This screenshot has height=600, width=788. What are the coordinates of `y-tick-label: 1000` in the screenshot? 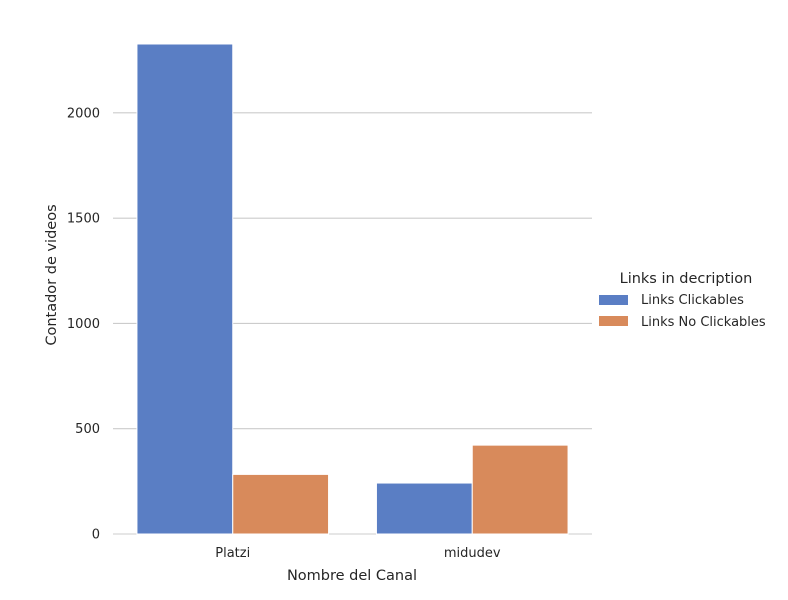 It's located at (83, 324).